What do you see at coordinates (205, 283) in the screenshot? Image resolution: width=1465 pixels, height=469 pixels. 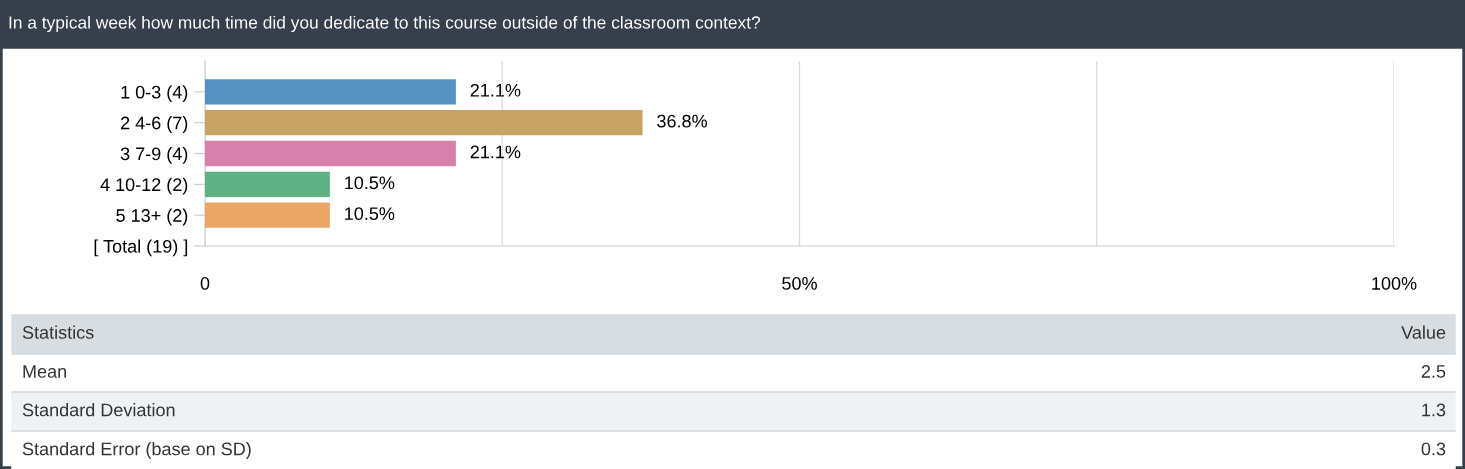 I see `x-tick-label: 0` at bounding box center [205, 283].